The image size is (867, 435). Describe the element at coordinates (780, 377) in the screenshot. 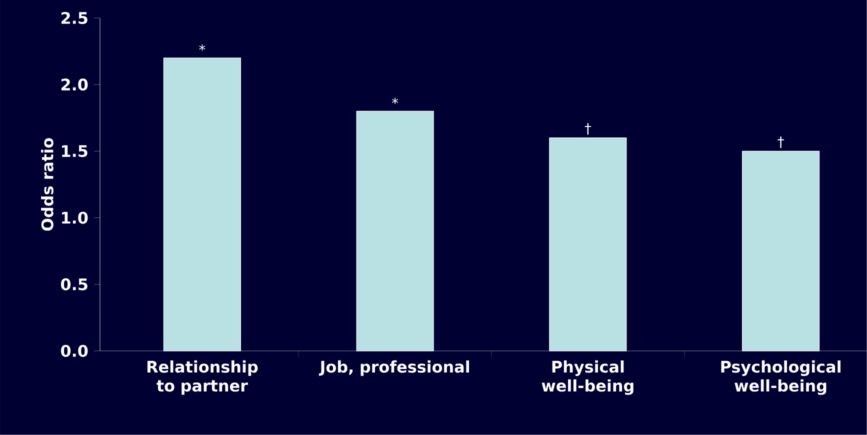

I see `x-tick-label: Psychological well-being` at that location.